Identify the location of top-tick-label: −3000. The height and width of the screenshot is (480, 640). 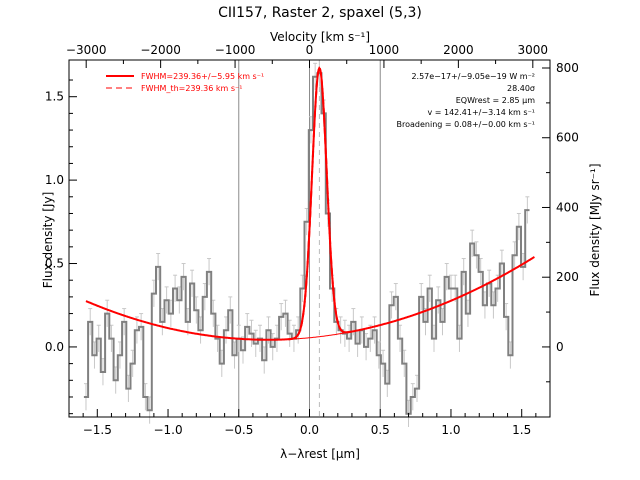
(86, 50).